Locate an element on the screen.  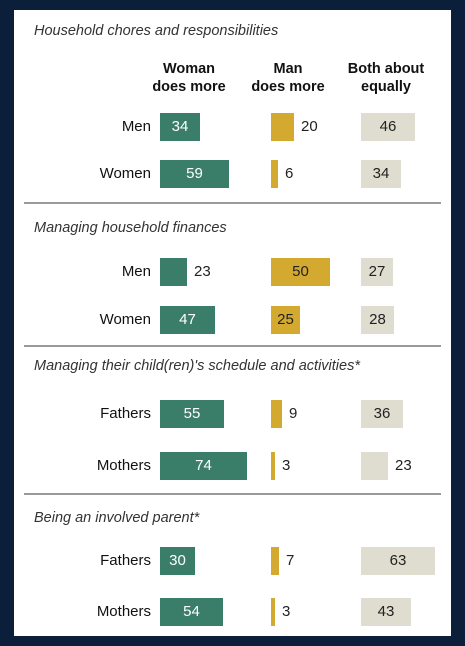
bar-value: 54 is located at coordinates (191, 611).